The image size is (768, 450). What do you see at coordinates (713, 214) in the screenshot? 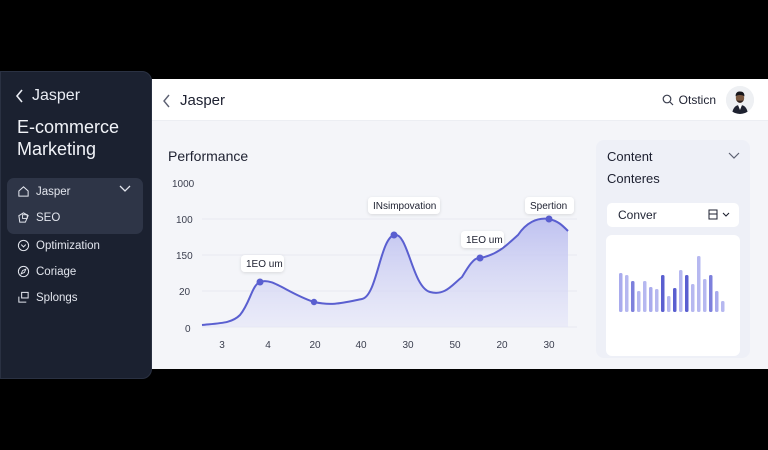
I see `bookmark-icon` at bounding box center [713, 214].